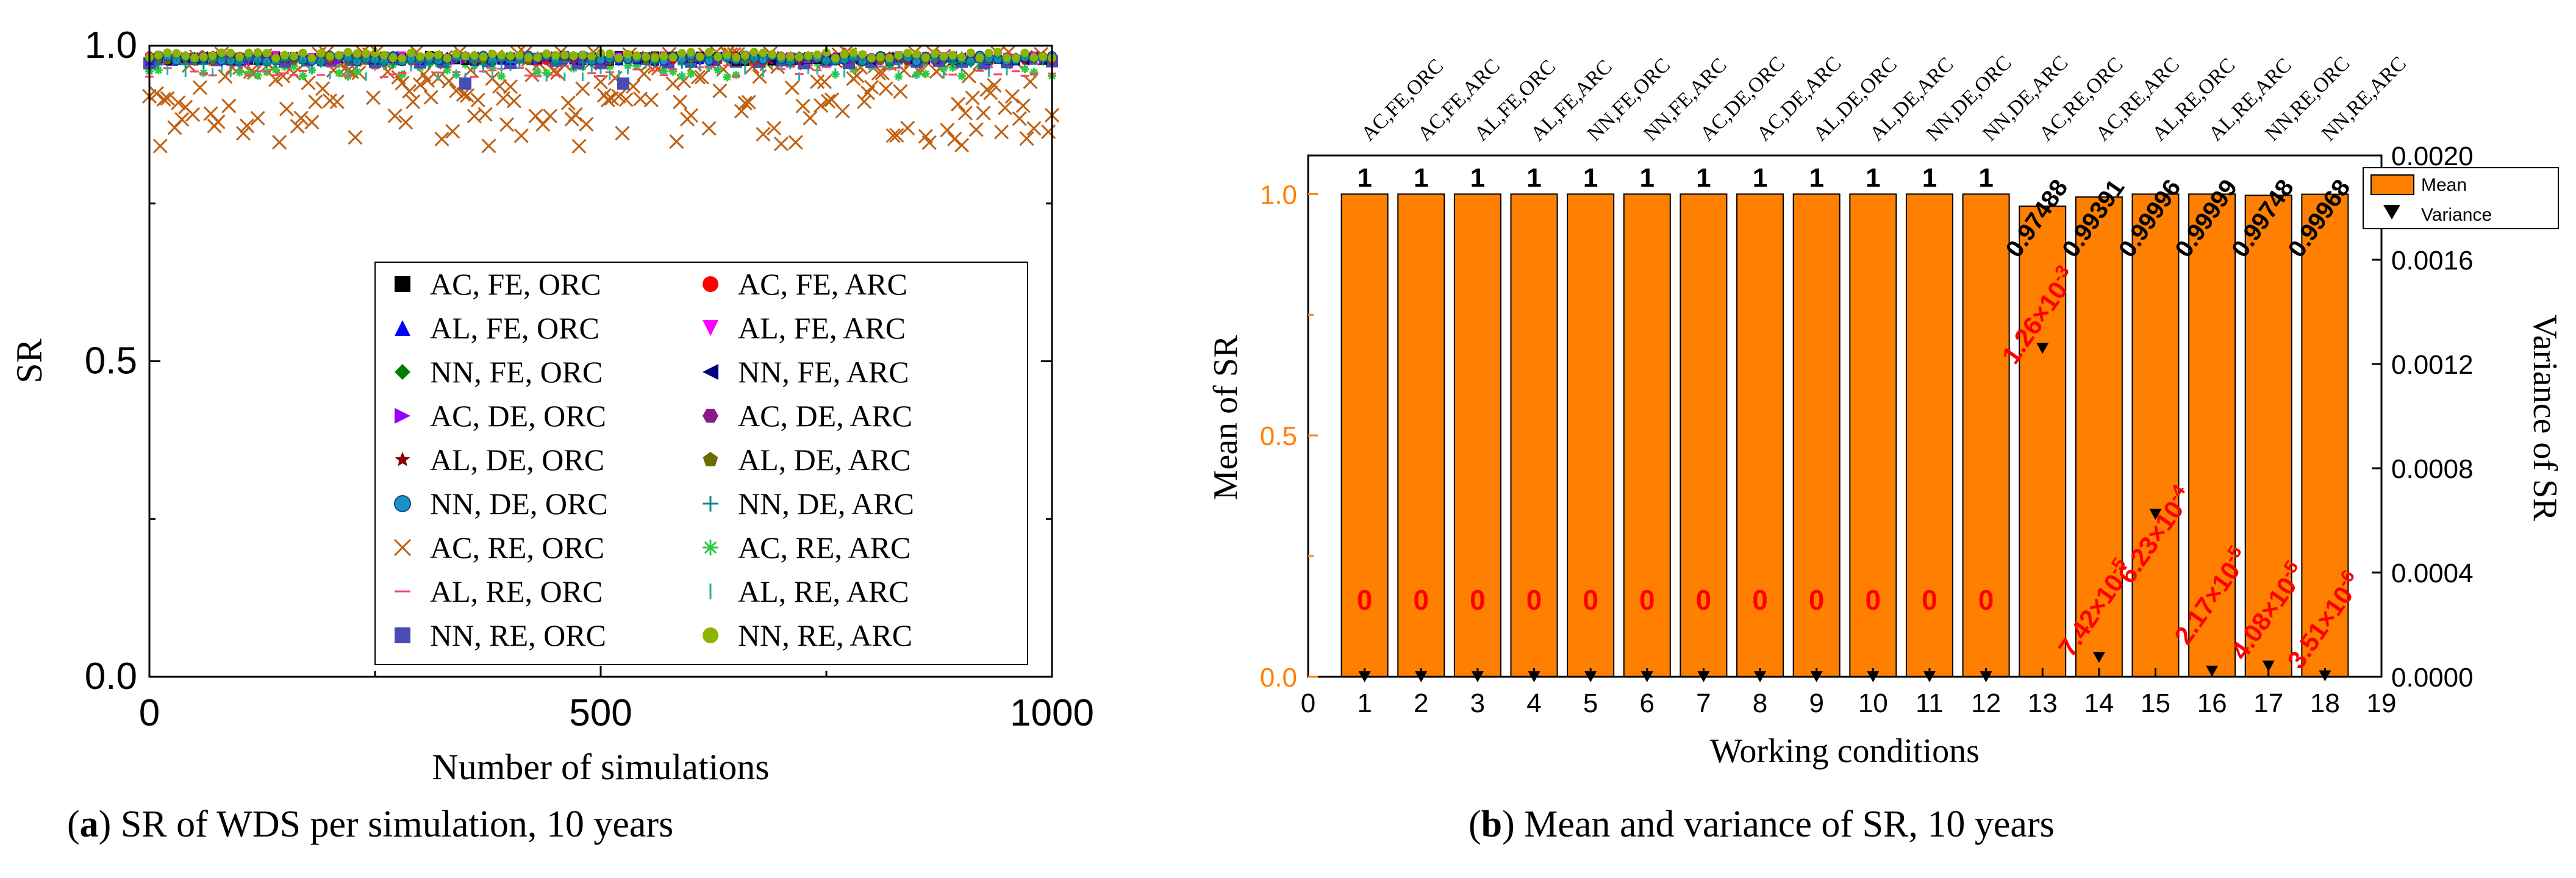 Image resolution: width=2576 pixels, height=878 pixels. I want to click on legend-swatch-mean, so click(2392, 184).